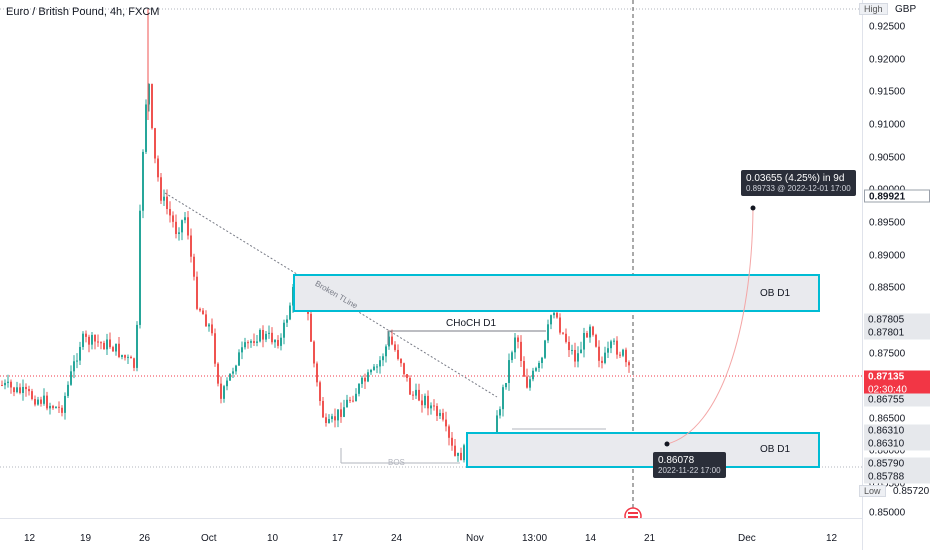  I want to click on ob-upper-label: OB D1, so click(775, 293).